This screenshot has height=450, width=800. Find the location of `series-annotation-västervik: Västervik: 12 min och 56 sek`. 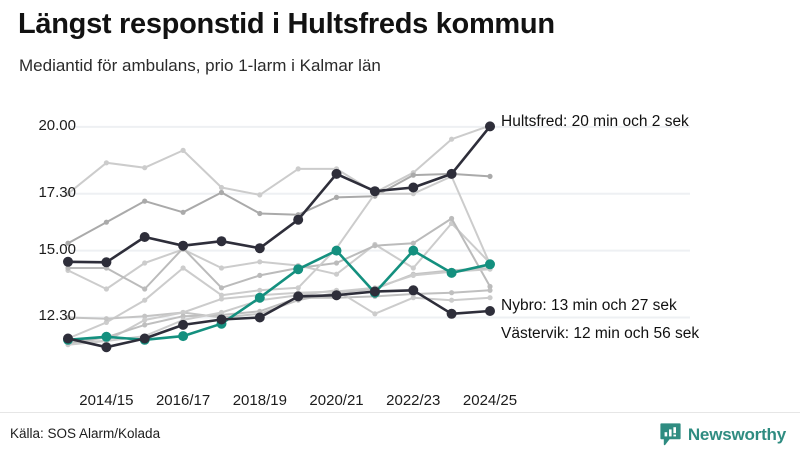

series-annotation-västervik: Västervik: 12 min och 56 sek is located at coordinates (600, 333).